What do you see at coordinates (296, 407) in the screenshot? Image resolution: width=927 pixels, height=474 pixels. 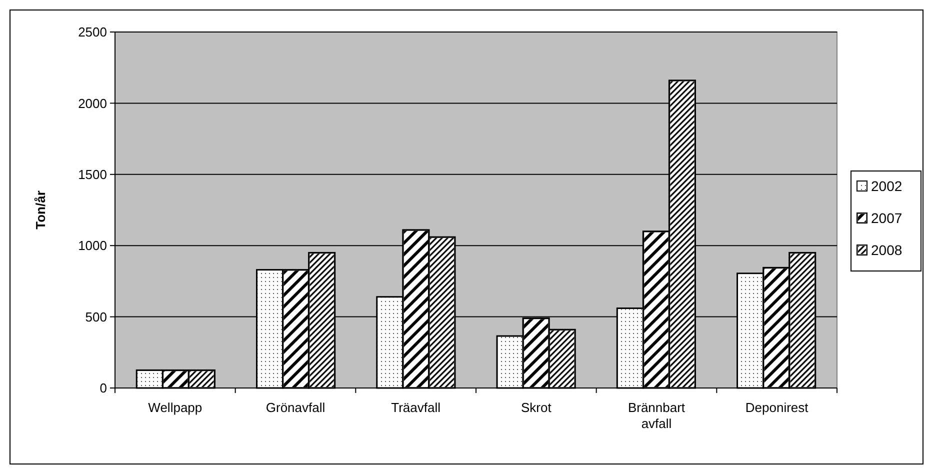 I see `x-tick-label: Grönavfall` at bounding box center [296, 407].